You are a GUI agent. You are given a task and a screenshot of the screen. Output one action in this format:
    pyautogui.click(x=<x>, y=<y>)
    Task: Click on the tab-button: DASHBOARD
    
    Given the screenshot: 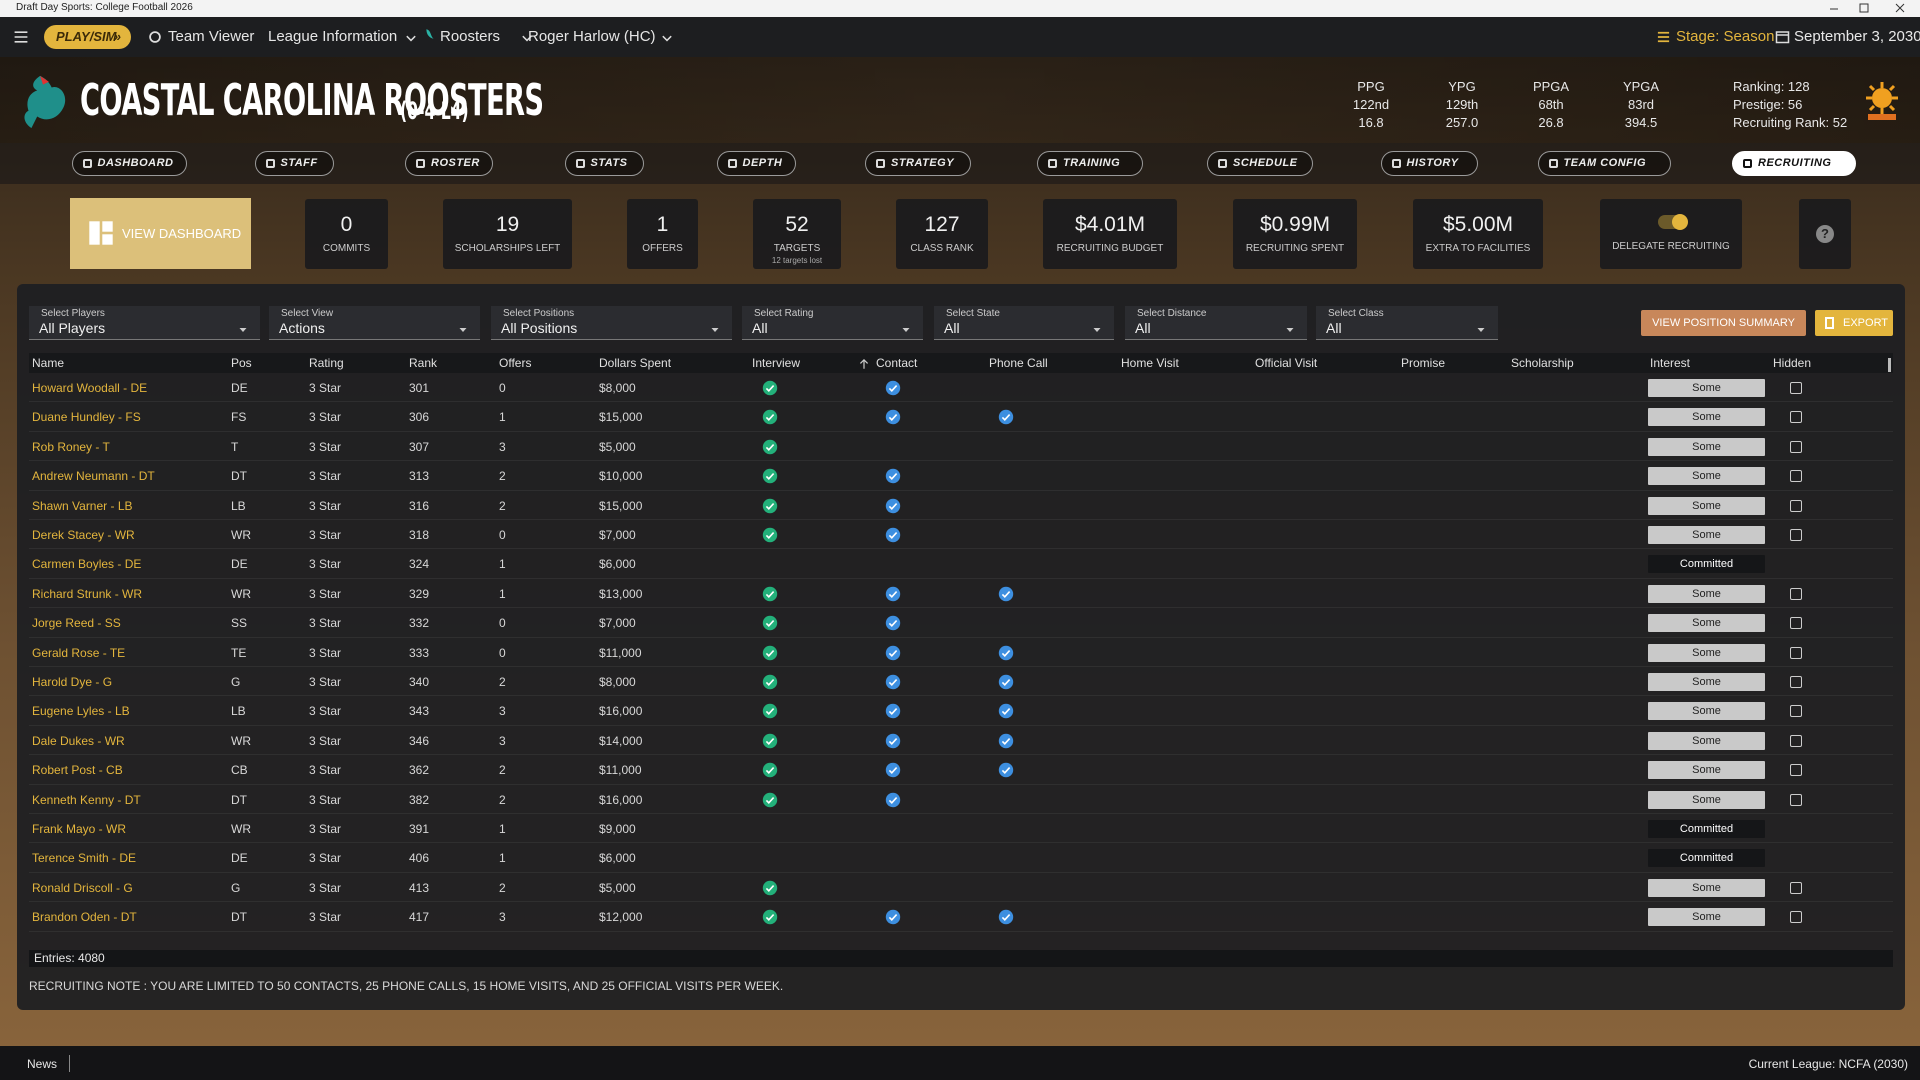 What is the action you would take?
    pyautogui.click(x=129, y=163)
    